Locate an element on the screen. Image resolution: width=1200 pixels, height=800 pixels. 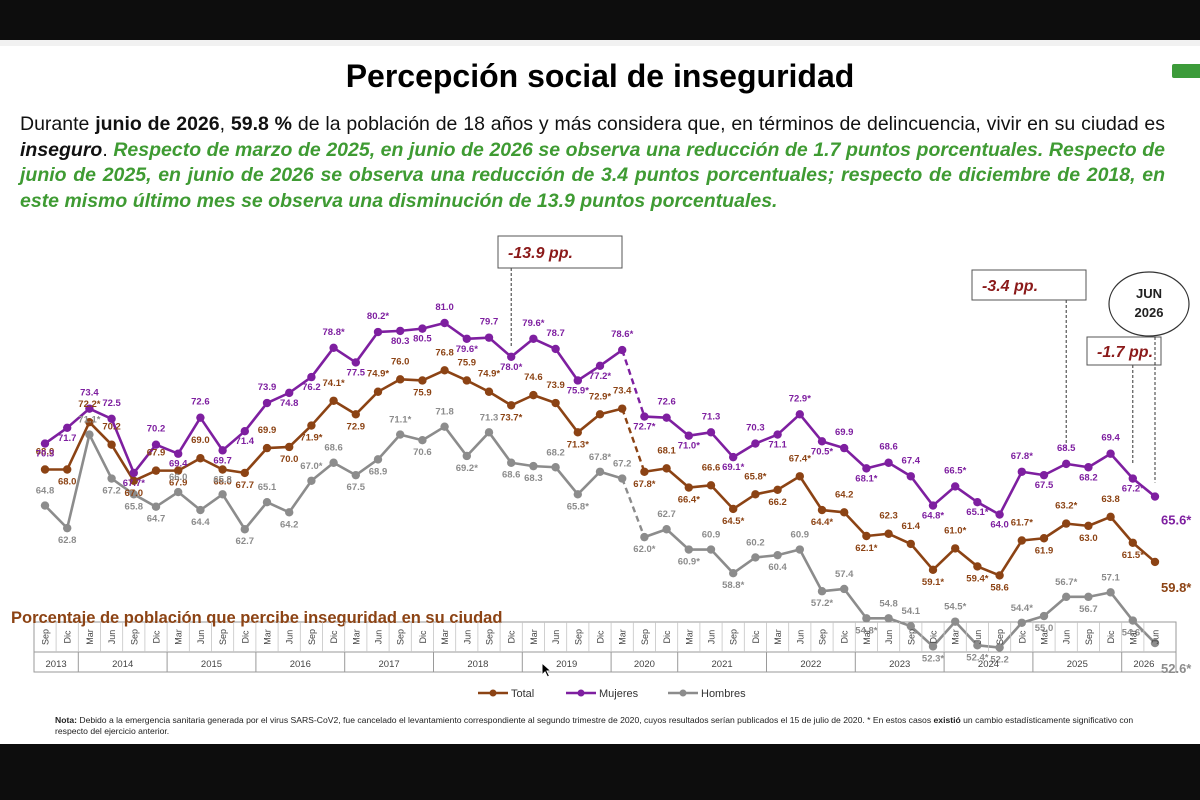
series-gap-hombres is located at coordinates (633, 508).